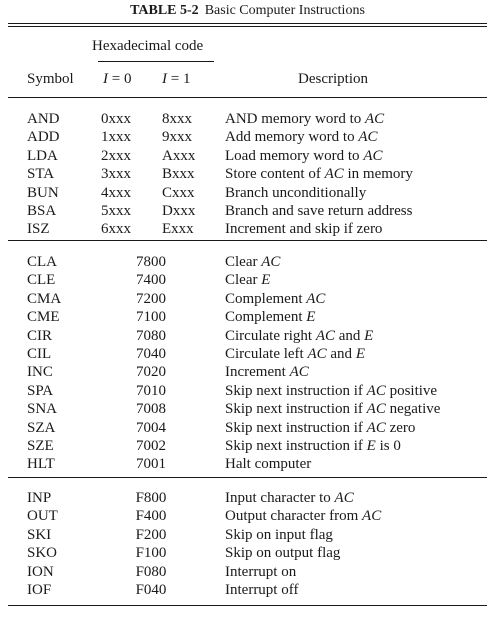 Image resolution: width=495 pixels, height=624 pixels. I want to click on instruction-description: Circulate left AC and E, so click(295, 354).